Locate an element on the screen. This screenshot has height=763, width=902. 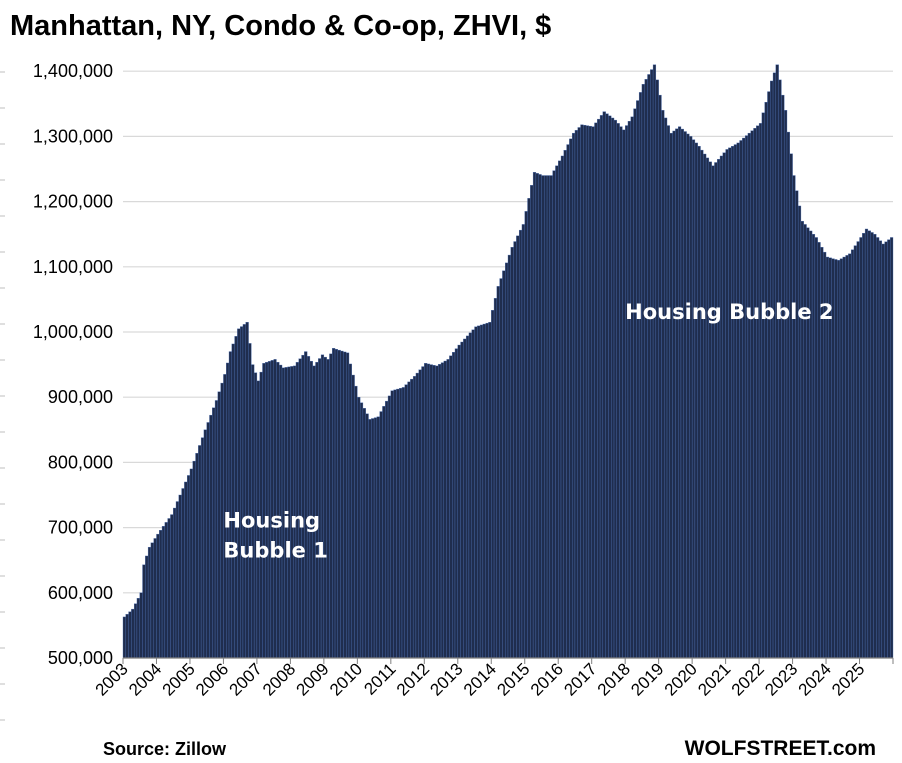
x-tick-label: 2024 is located at coordinates (815, 679).